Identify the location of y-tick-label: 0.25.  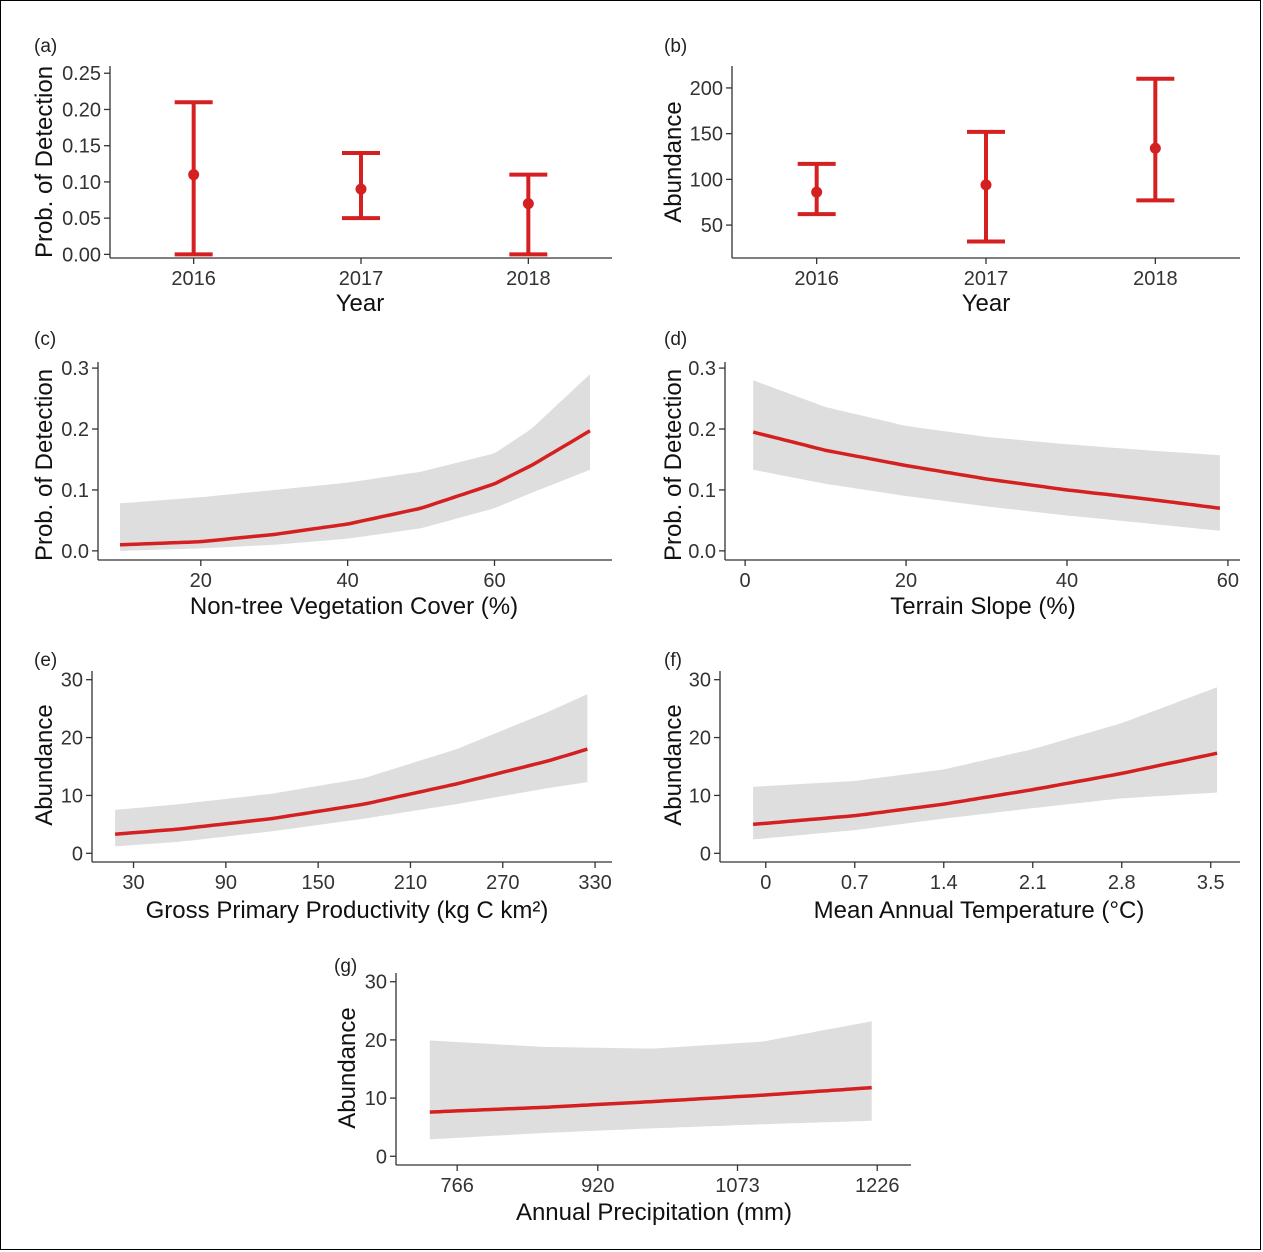
(81, 74).